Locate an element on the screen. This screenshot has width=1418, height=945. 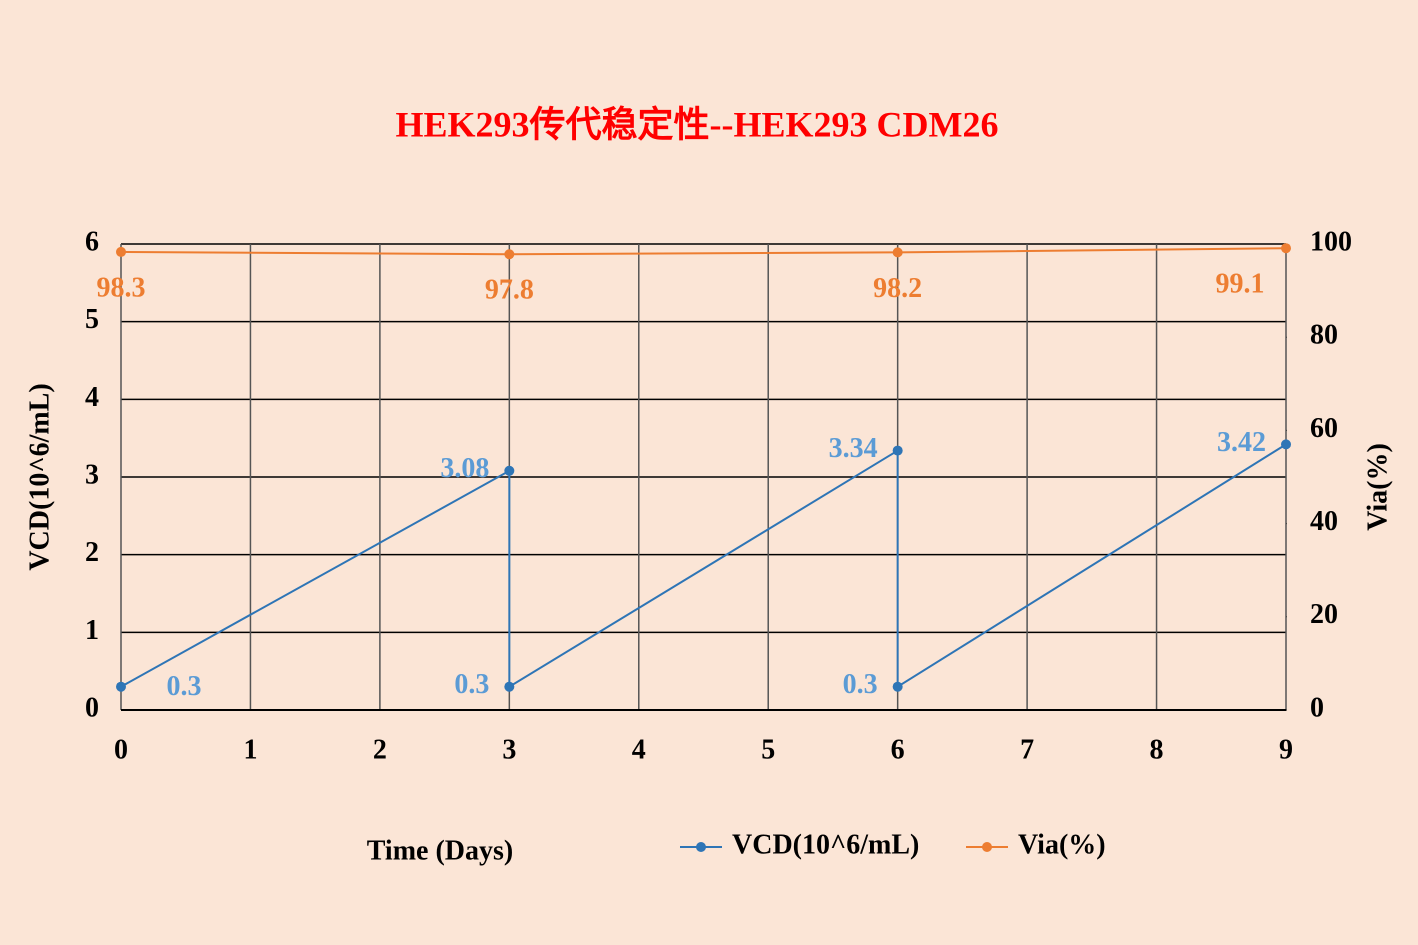
x-tick-label: 0 is located at coordinates (121, 749).